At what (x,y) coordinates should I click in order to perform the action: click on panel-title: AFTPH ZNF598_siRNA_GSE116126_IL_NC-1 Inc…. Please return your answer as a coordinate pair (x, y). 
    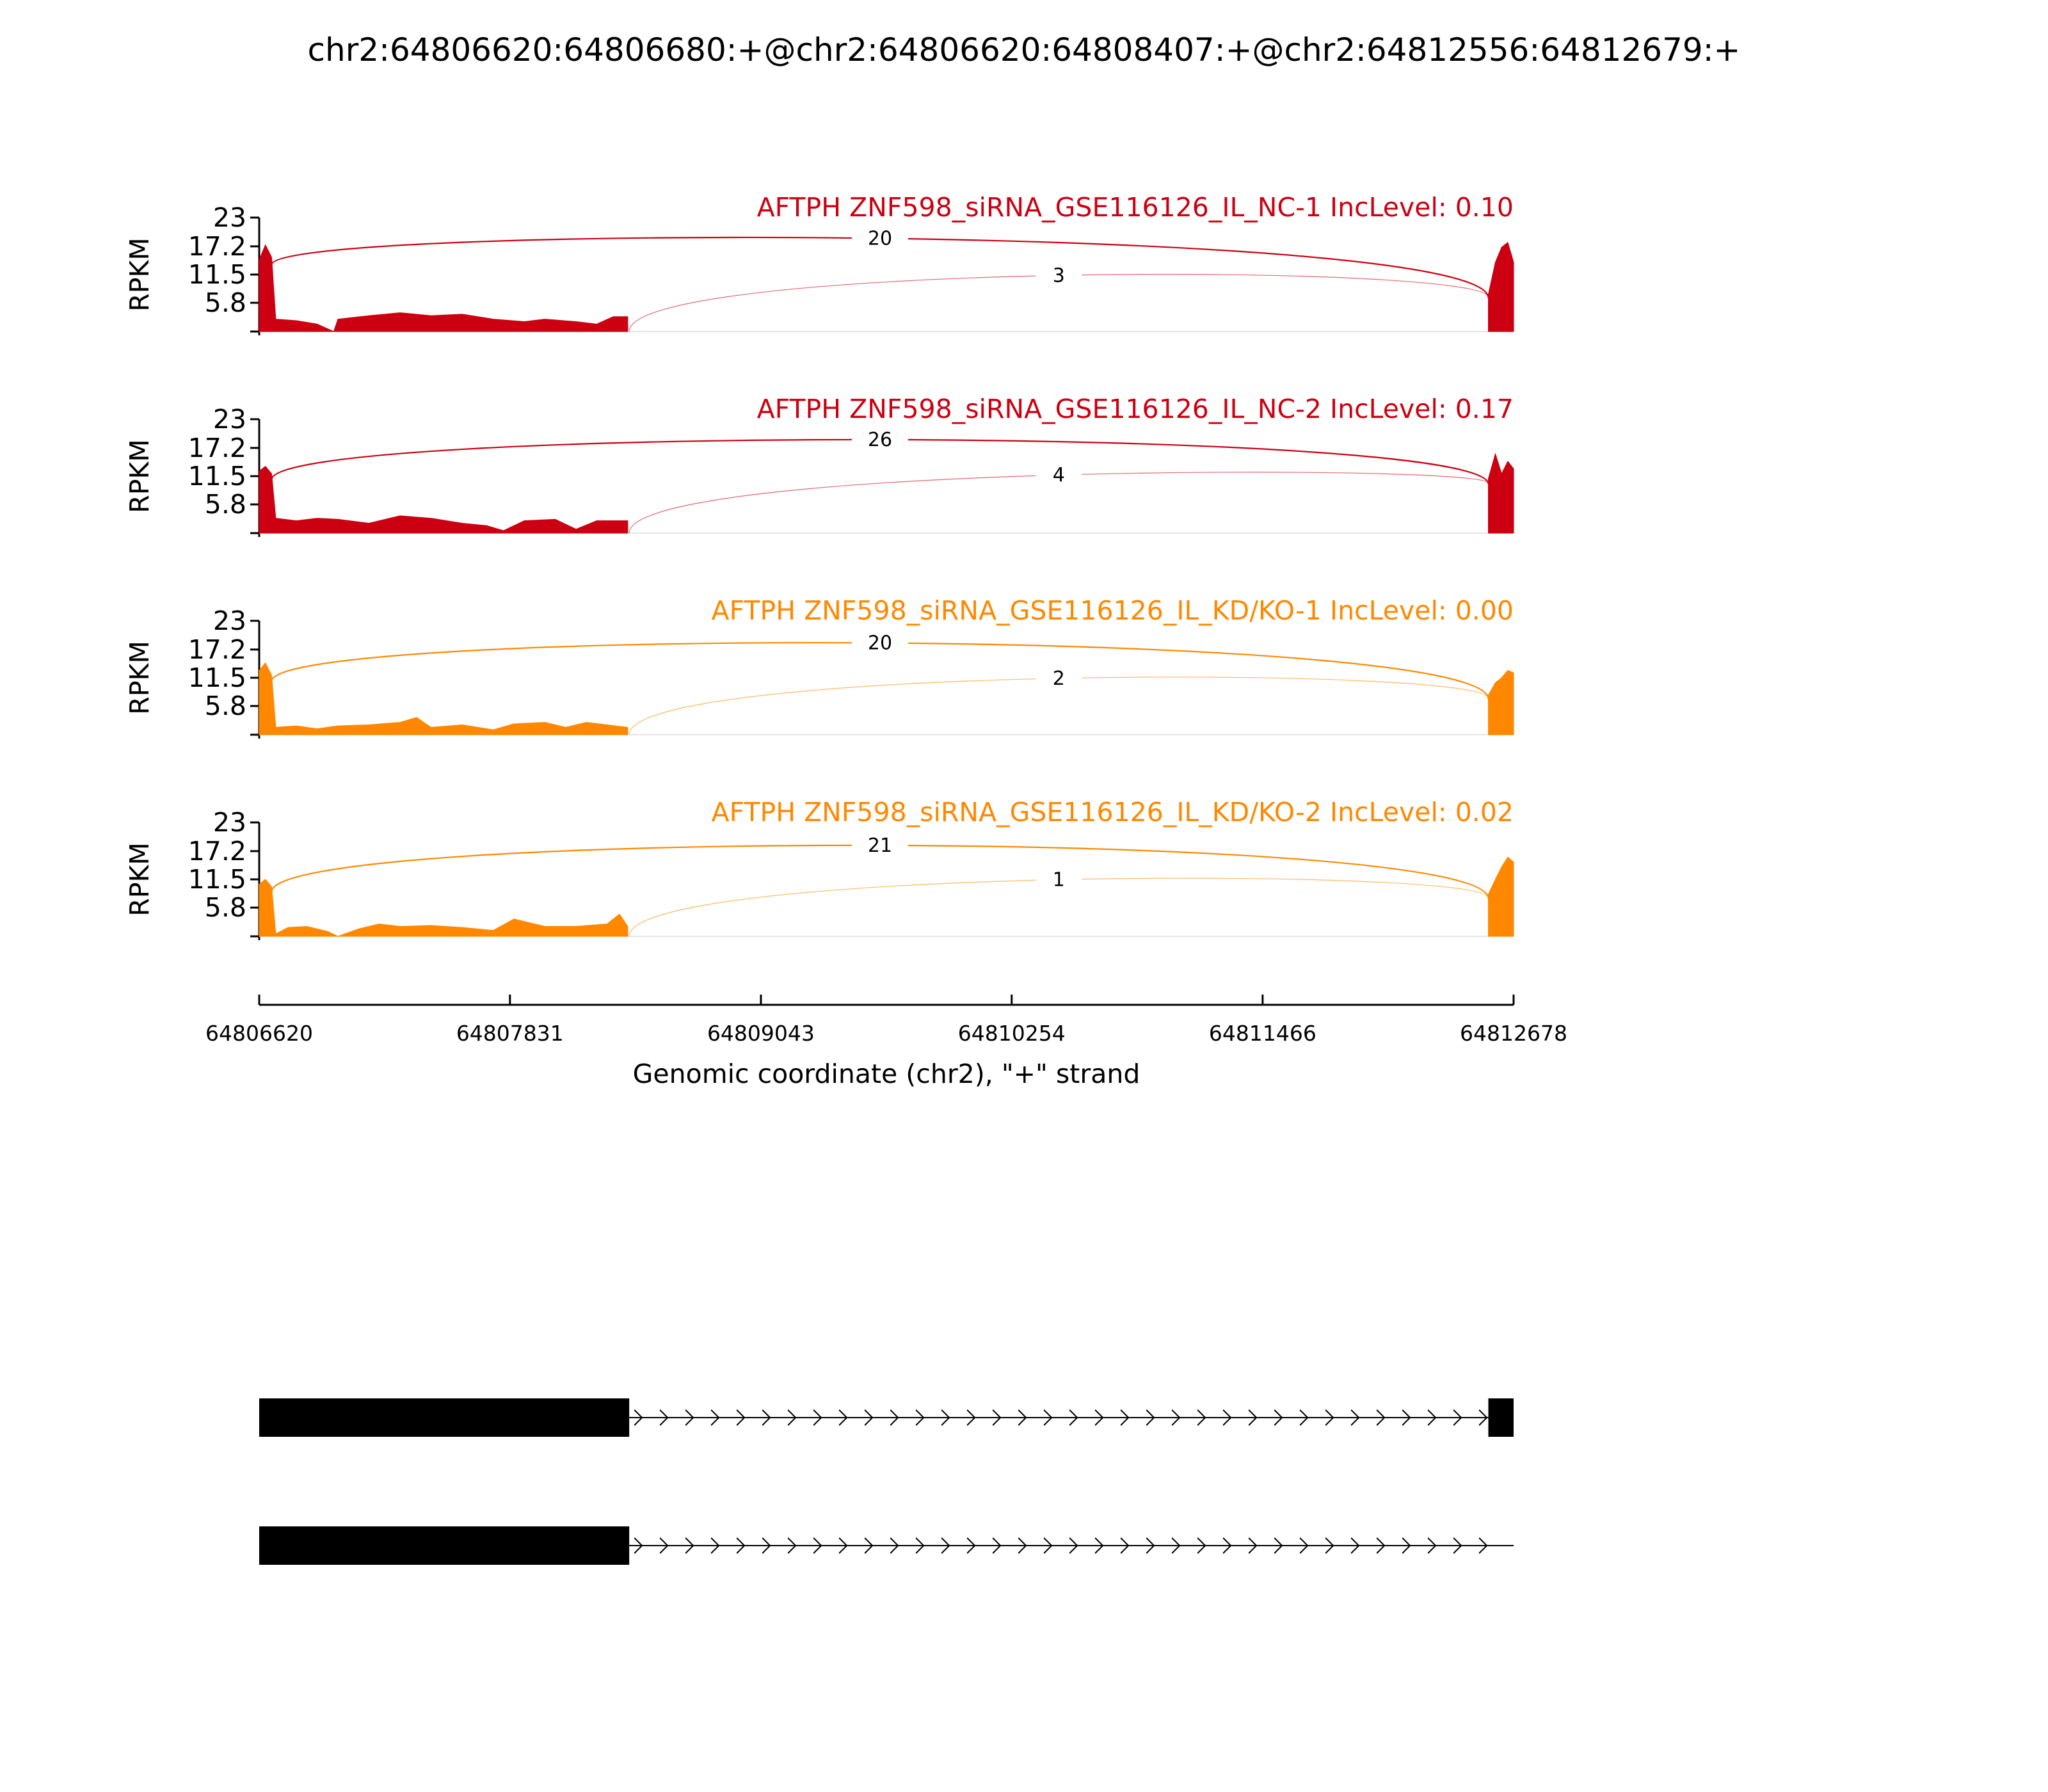
    Looking at the image, I should click on (1135, 207).